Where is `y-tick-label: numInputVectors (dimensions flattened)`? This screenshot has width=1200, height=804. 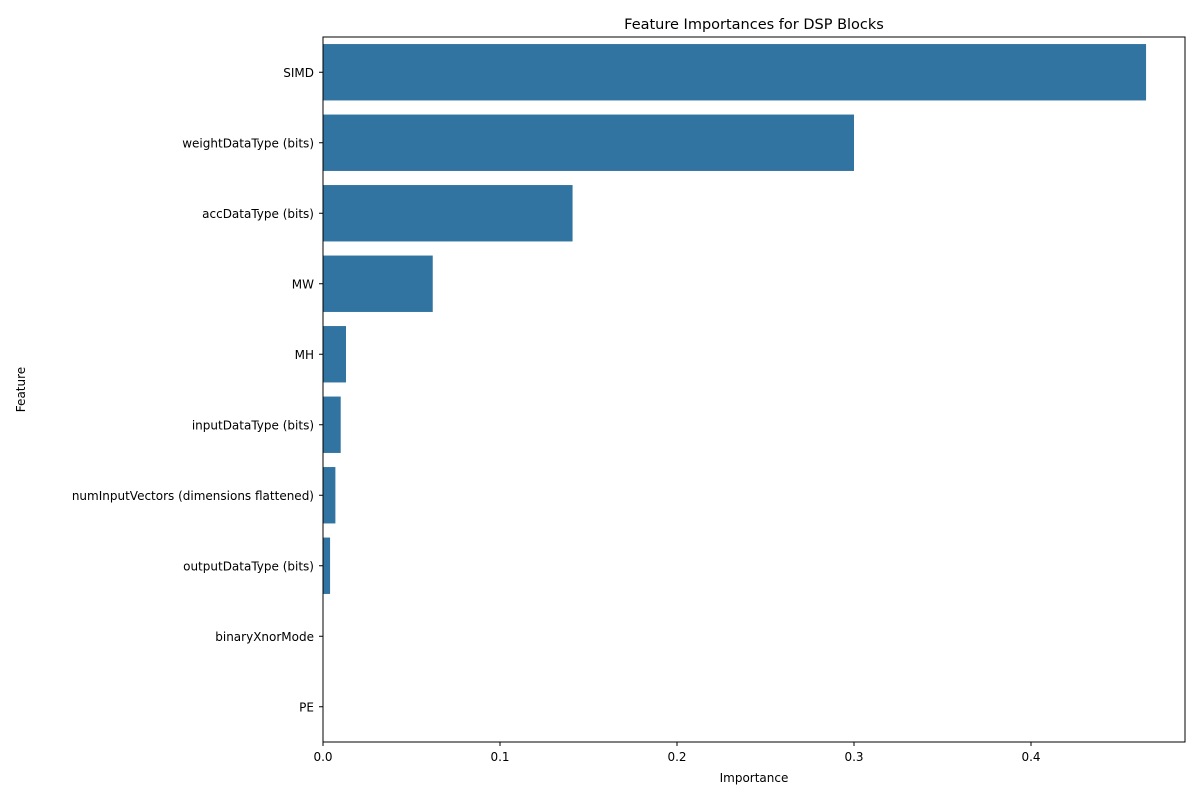 y-tick-label: numInputVectors (dimensions flattened) is located at coordinates (193, 496).